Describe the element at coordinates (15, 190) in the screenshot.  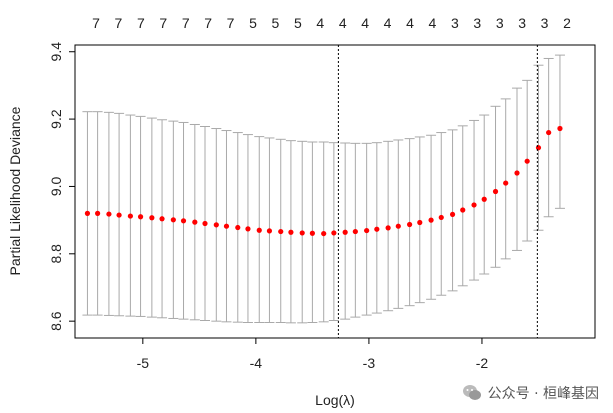
I see `y-axis-label: Partial Likelihood Deviance` at that location.